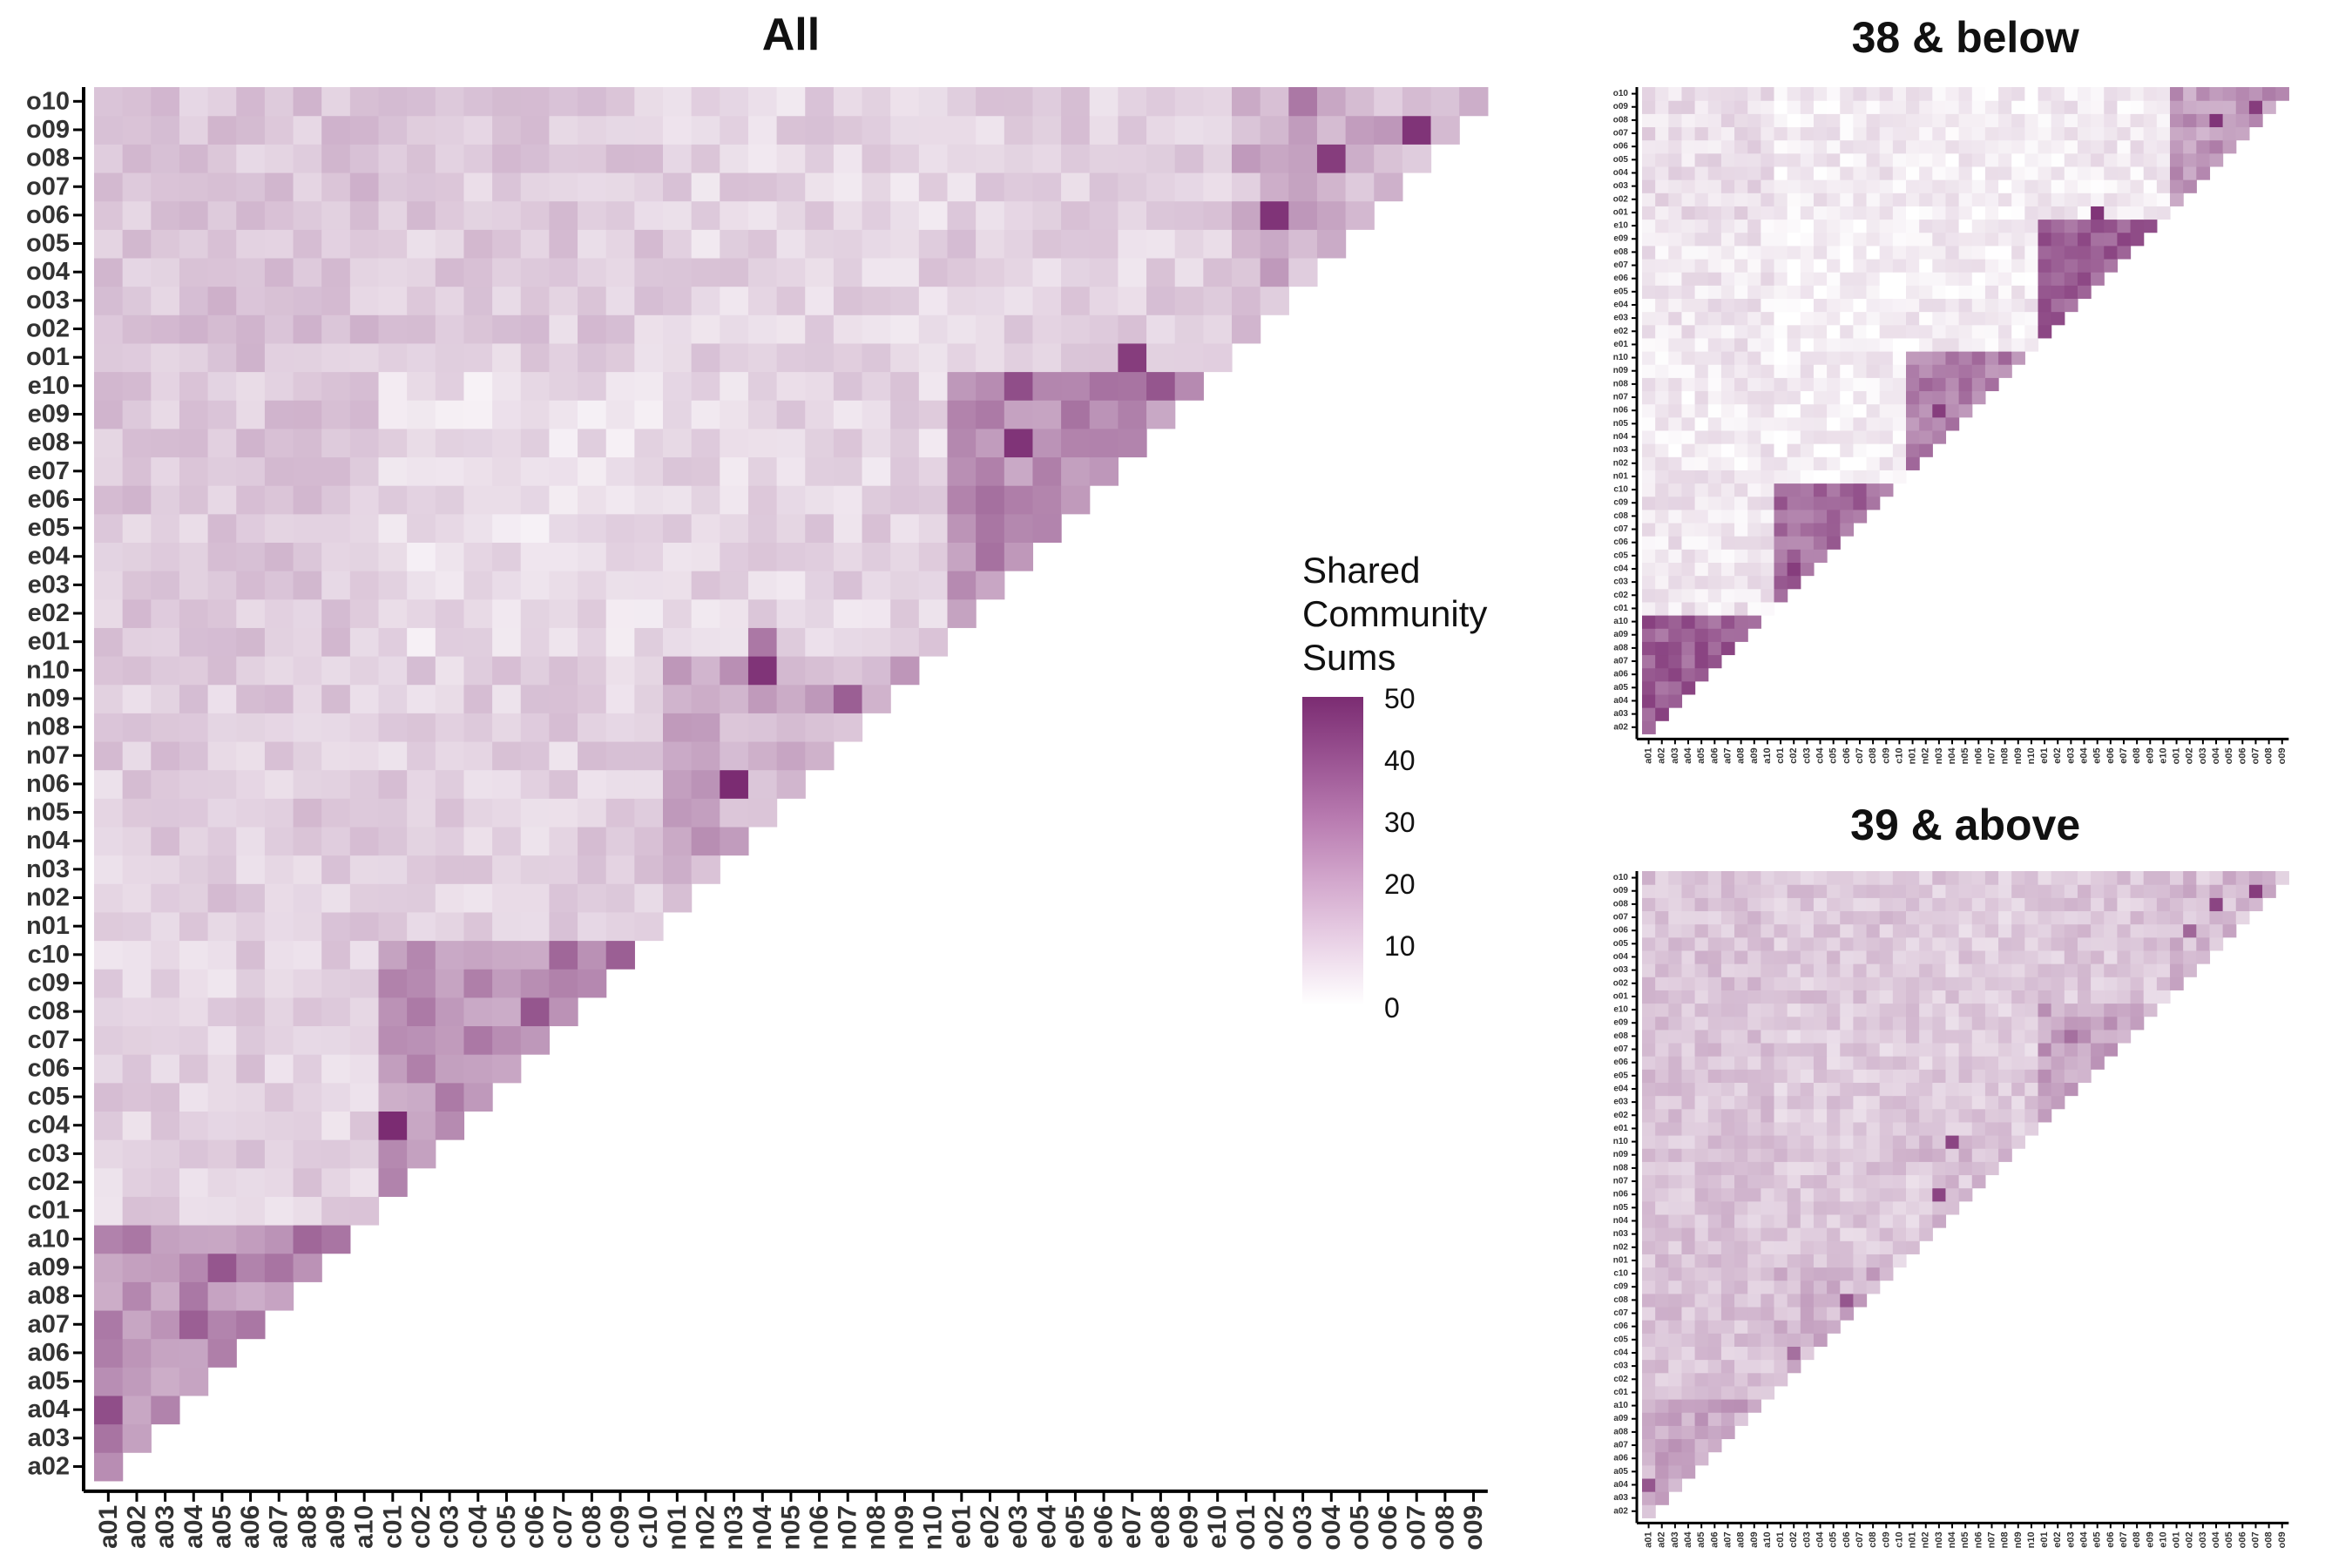  What do you see at coordinates (48, 898) in the screenshot?
I see `y-tick-label: n02` at bounding box center [48, 898].